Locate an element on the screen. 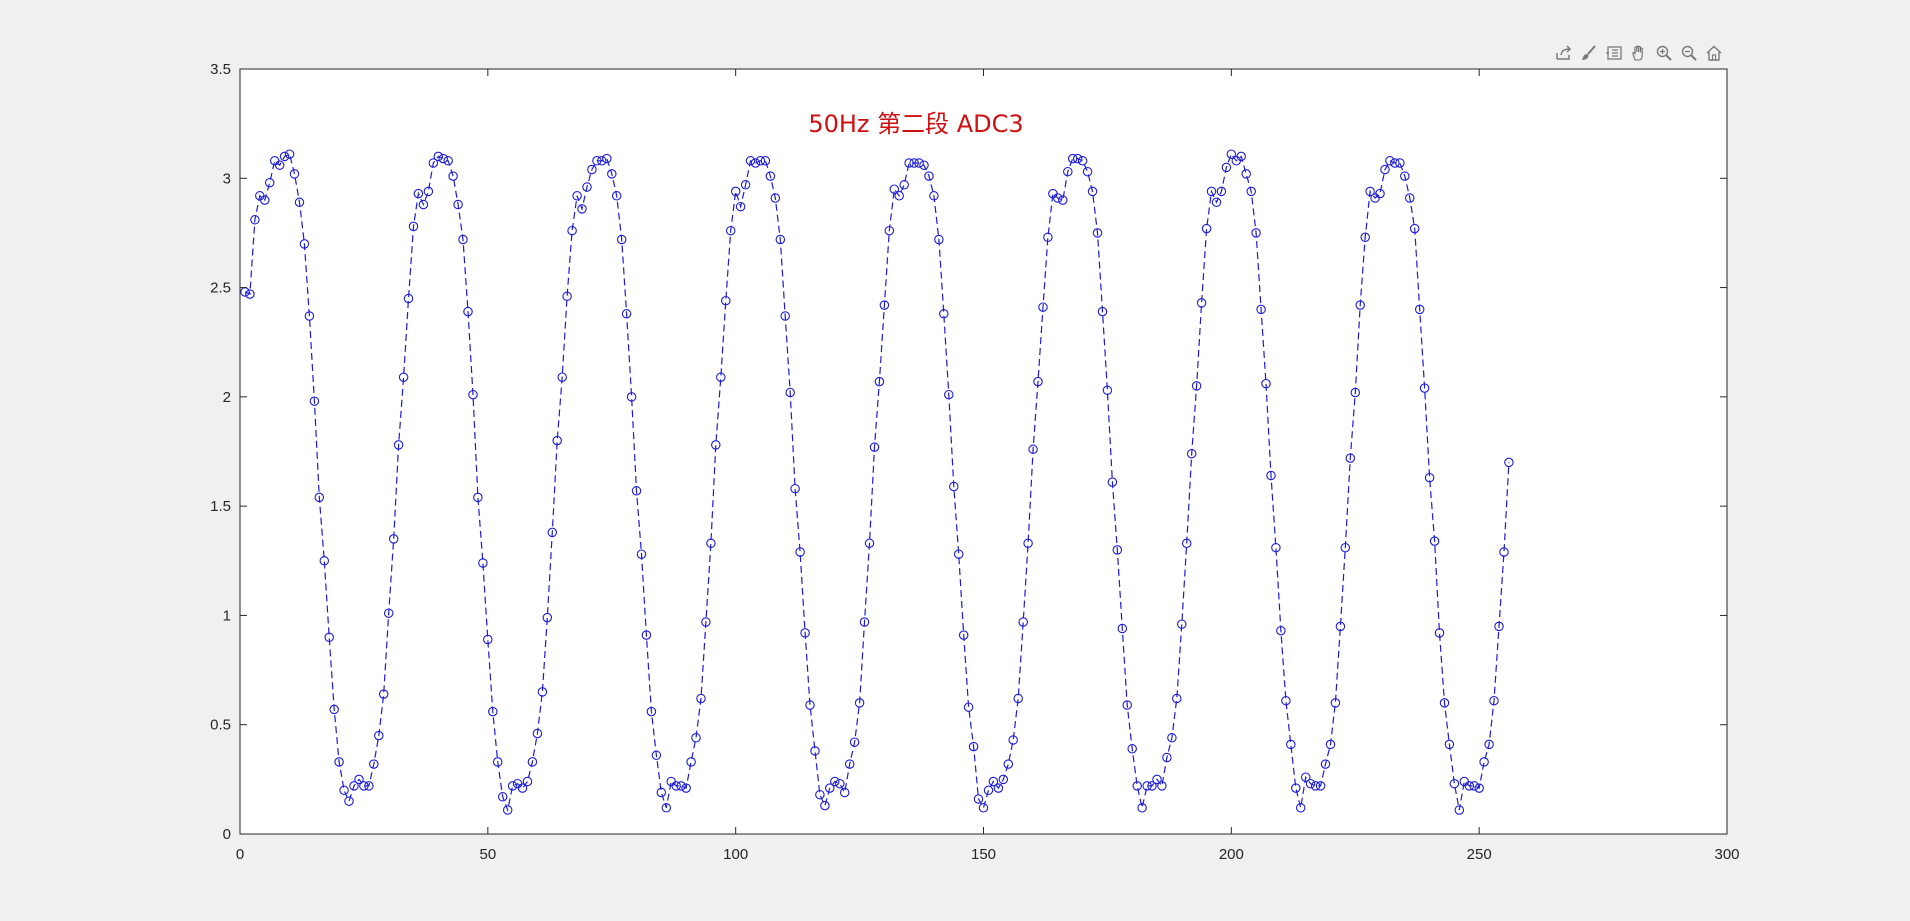  y-tick-label: 2 is located at coordinates (227, 397).